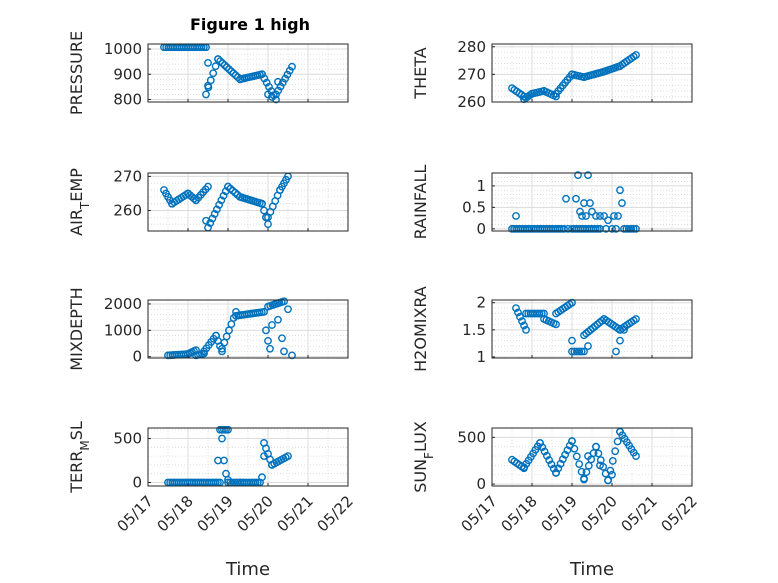  Describe the element at coordinates (474, 330) in the screenshot. I see `y-tick-label: 1.5` at that location.